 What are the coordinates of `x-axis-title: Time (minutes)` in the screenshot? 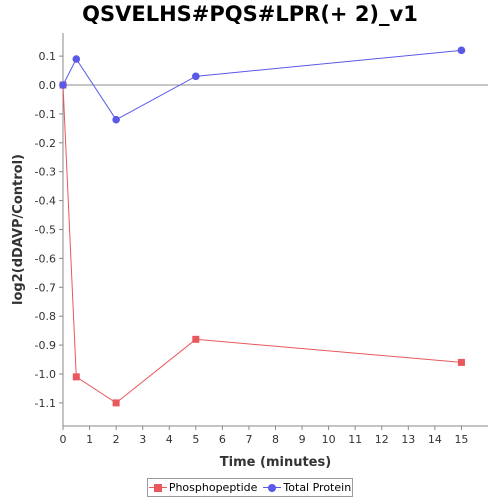 It's located at (275, 462).